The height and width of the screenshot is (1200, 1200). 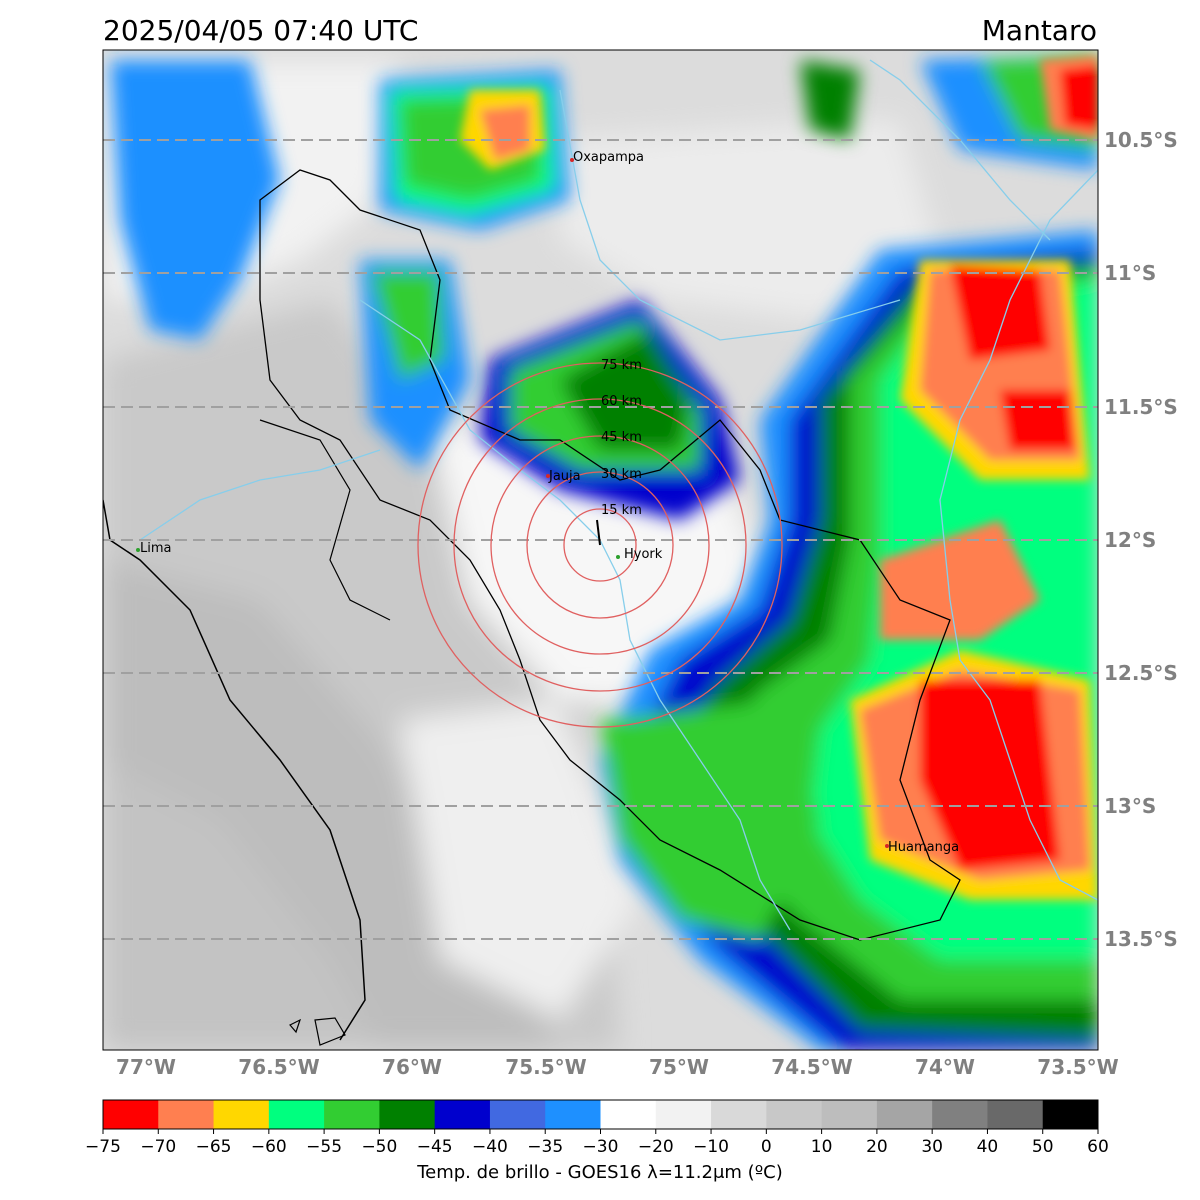 What do you see at coordinates (269, 1147) in the screenshot?
I see `colorbar-tick-label: −60` at bounding box center [269, 1147].